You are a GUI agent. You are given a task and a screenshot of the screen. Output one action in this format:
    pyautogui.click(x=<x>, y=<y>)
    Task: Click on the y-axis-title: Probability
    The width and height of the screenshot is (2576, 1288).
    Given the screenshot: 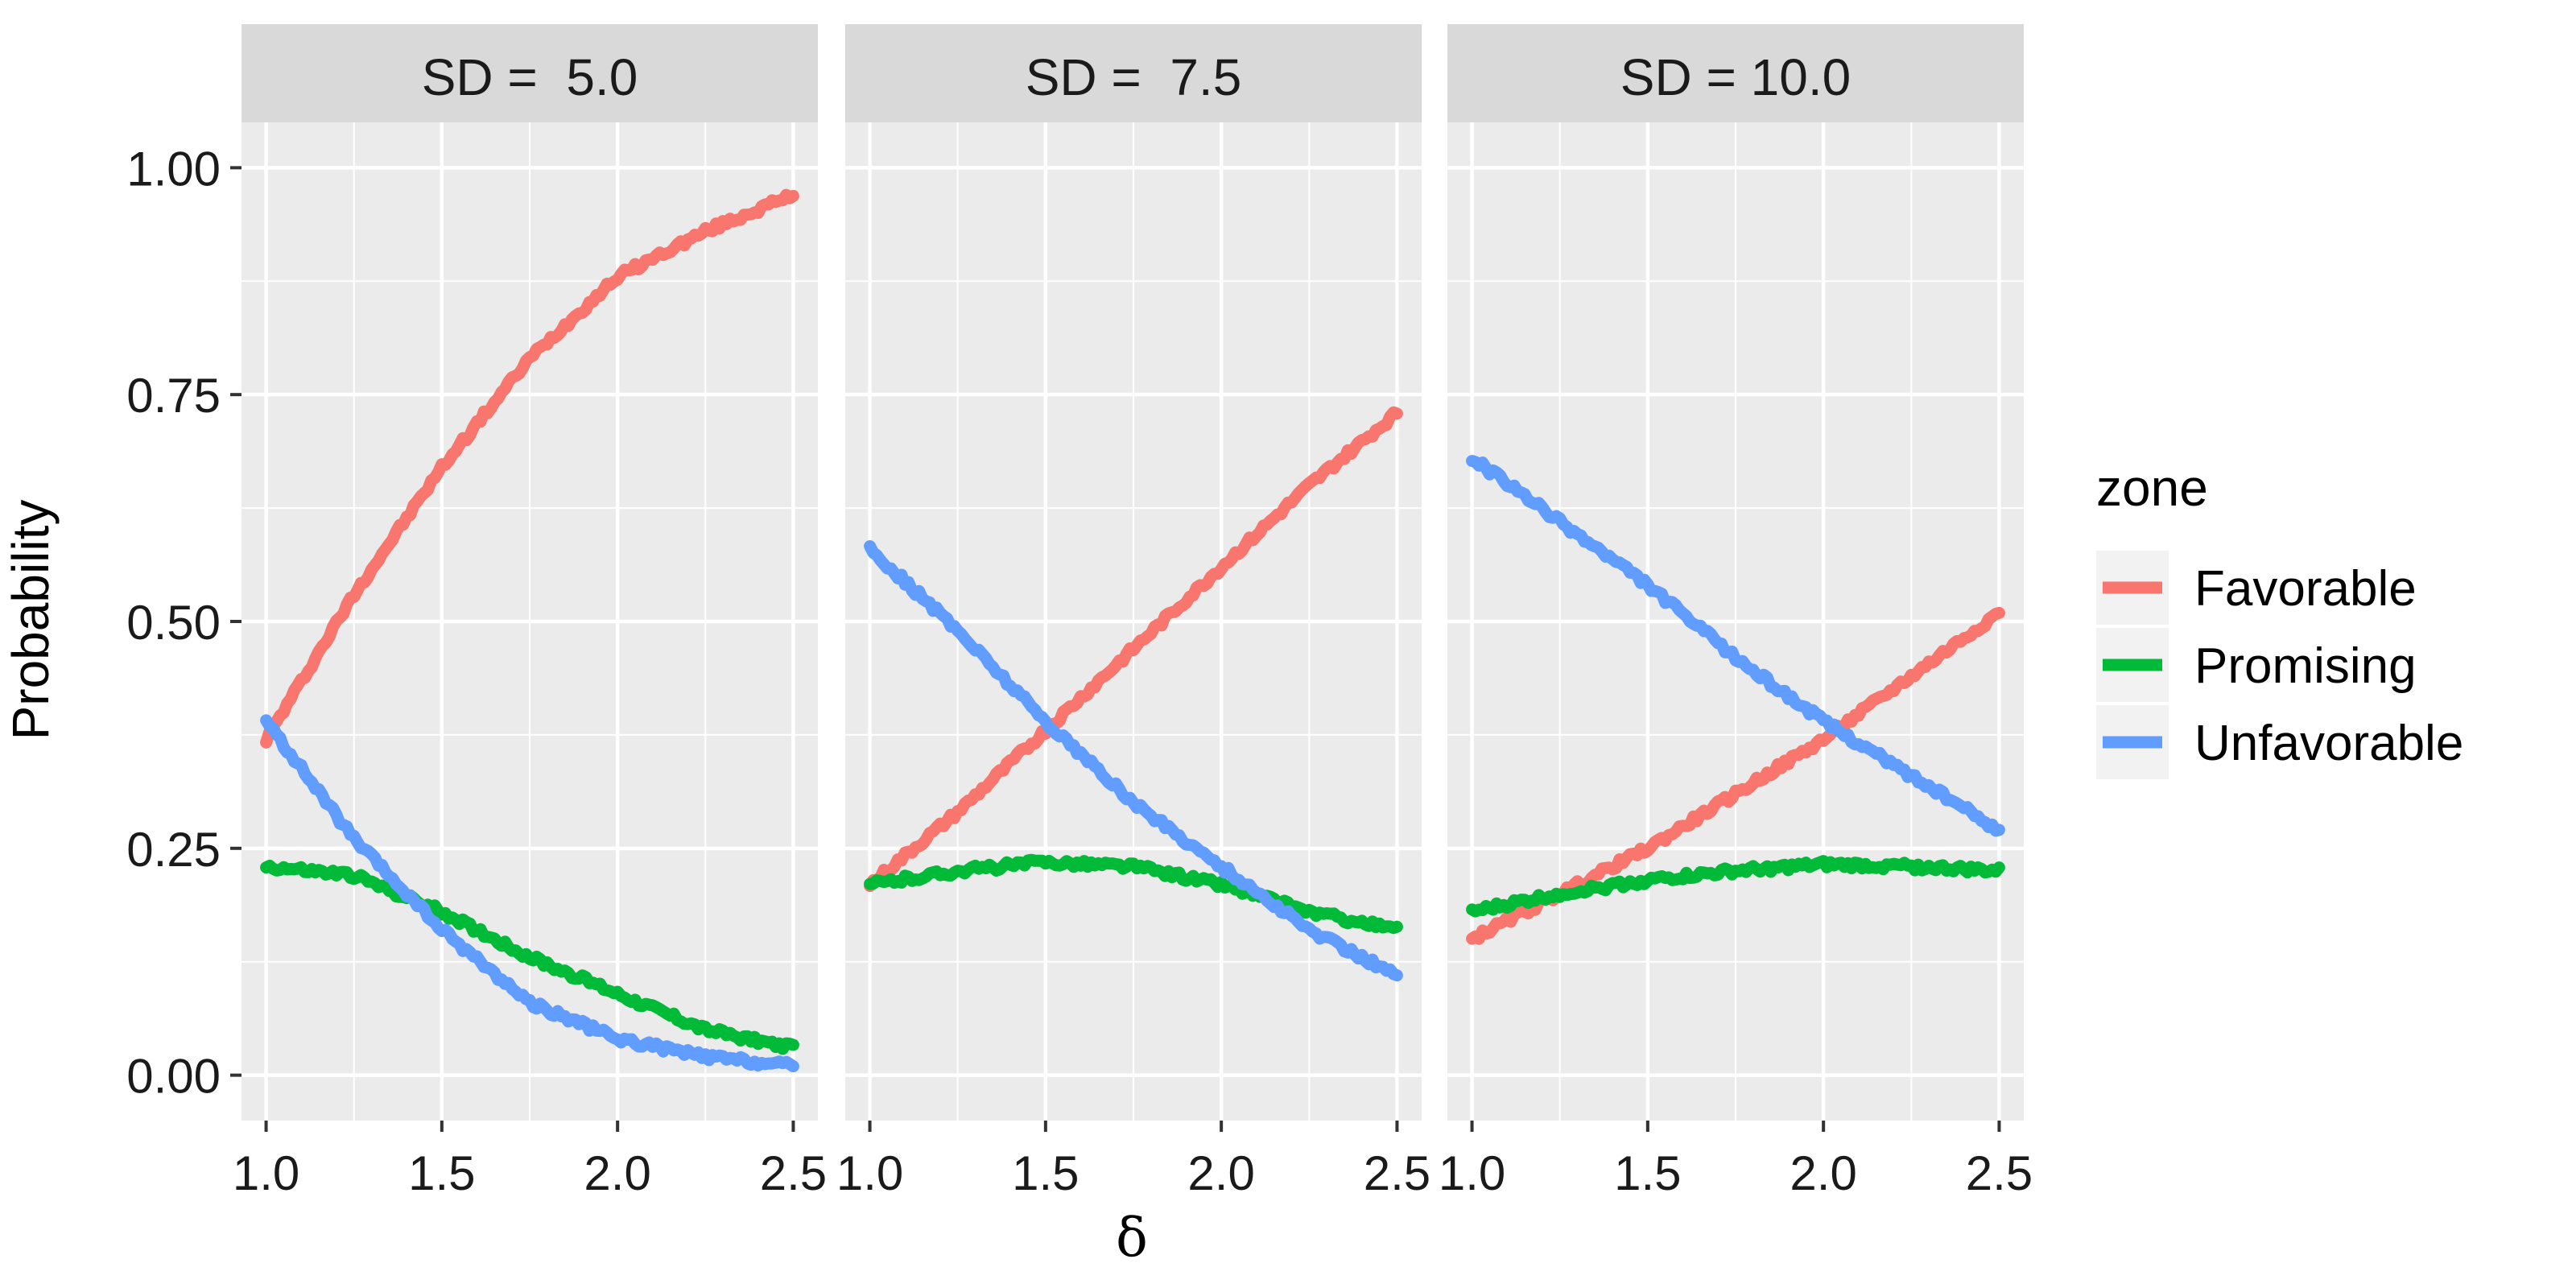 What is the action you would take?
    pyautogui.click(x=31, y=620)
    